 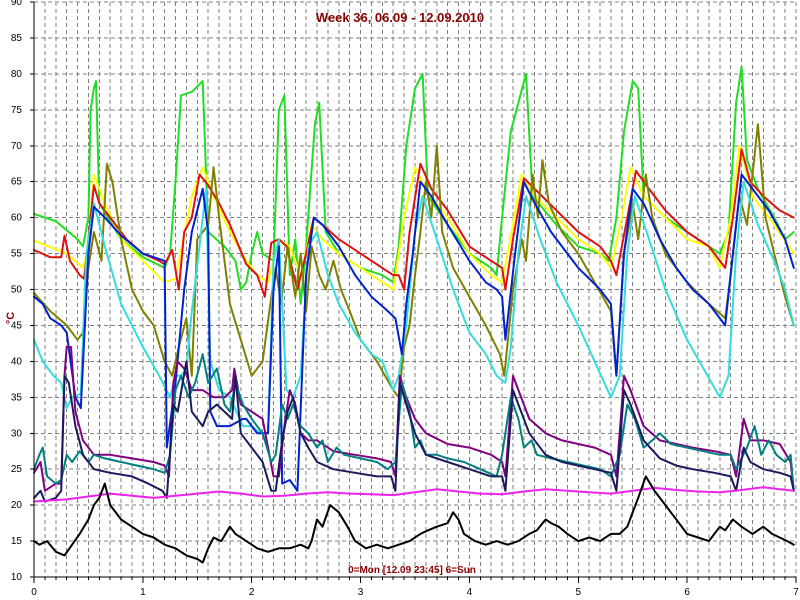 I want to click on y-tick-label: 55, so click(x=17, y=254).